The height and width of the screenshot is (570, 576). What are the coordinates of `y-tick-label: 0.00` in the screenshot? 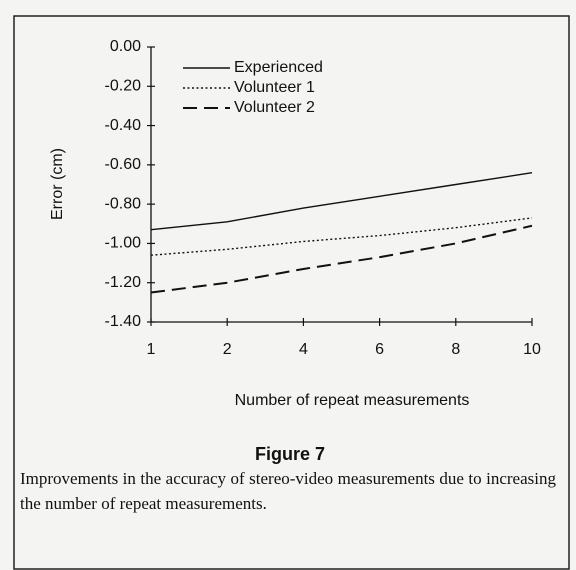 It's located at (125, 46).